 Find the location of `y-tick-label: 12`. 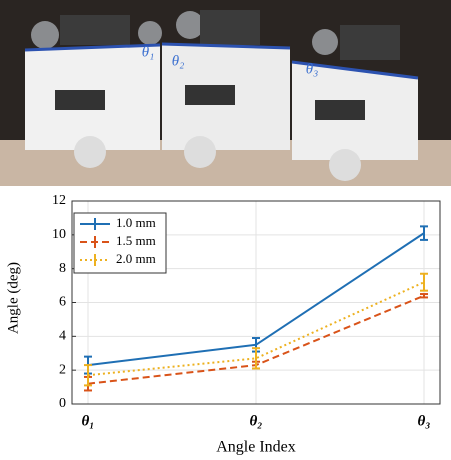

y-tick-label: 12 is located at coordinates (59, 200).